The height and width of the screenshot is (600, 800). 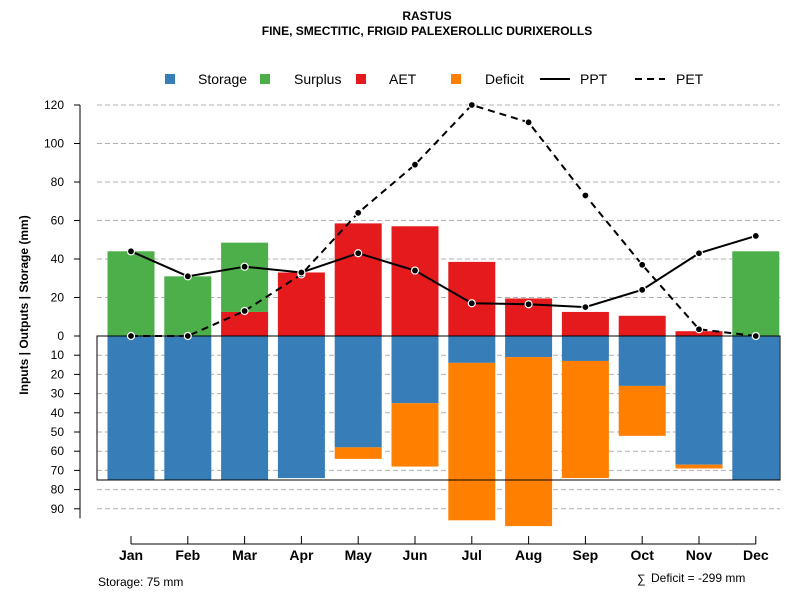 What do you see at coordinates (187, 555) in the screenshot?
I see `x-tick-label-feb: Feb` at bounding box center [187, 555].